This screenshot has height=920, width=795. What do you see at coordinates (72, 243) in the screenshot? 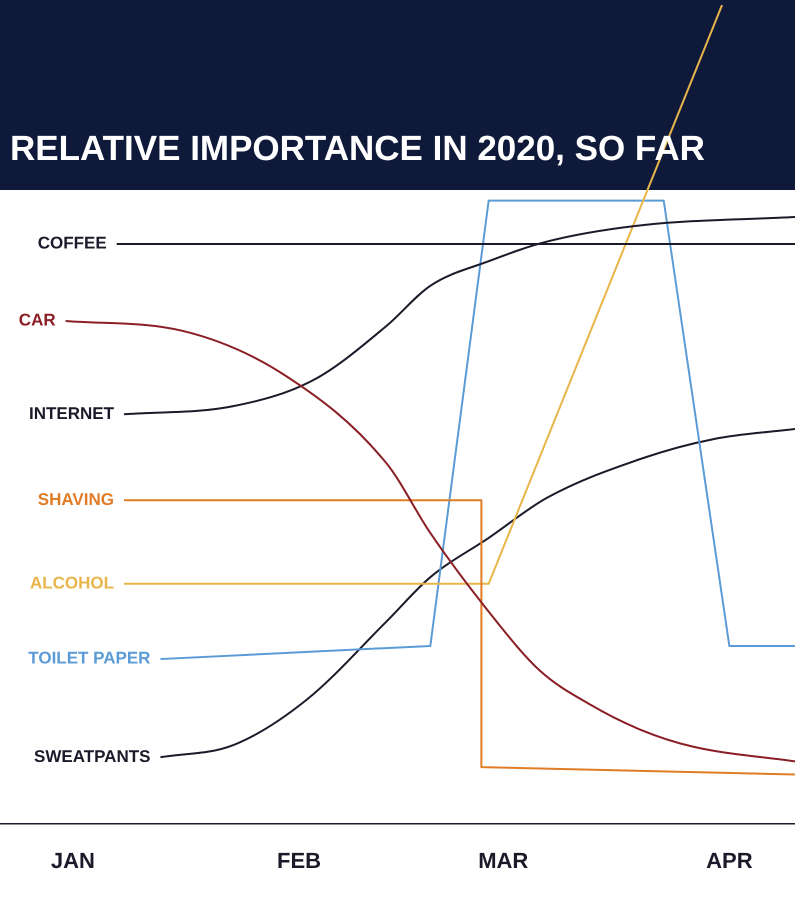
I see `series-label: COFFEE` at bounding box center [72, 243].